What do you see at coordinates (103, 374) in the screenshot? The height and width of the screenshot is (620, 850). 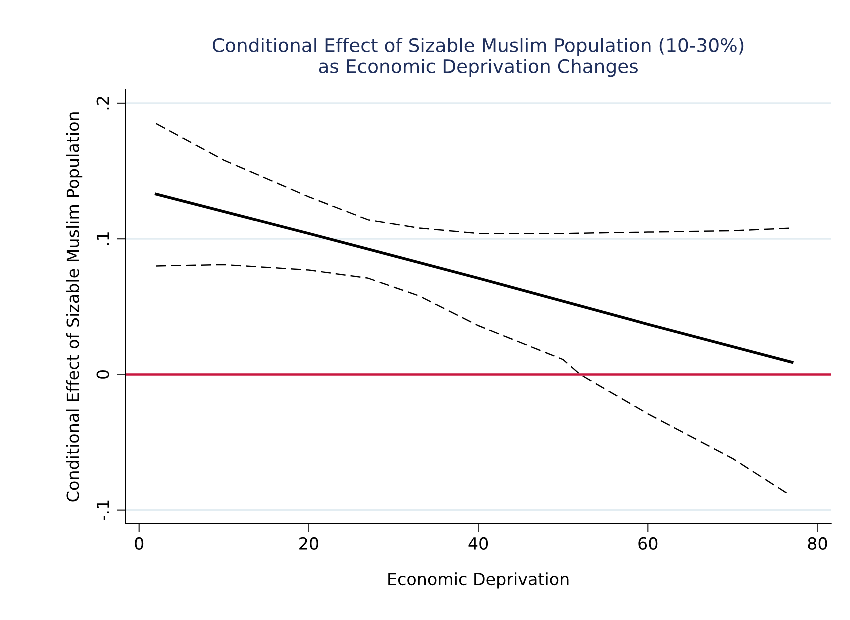 I see `y-tick-label: 0` at bounding box center [103, 374].